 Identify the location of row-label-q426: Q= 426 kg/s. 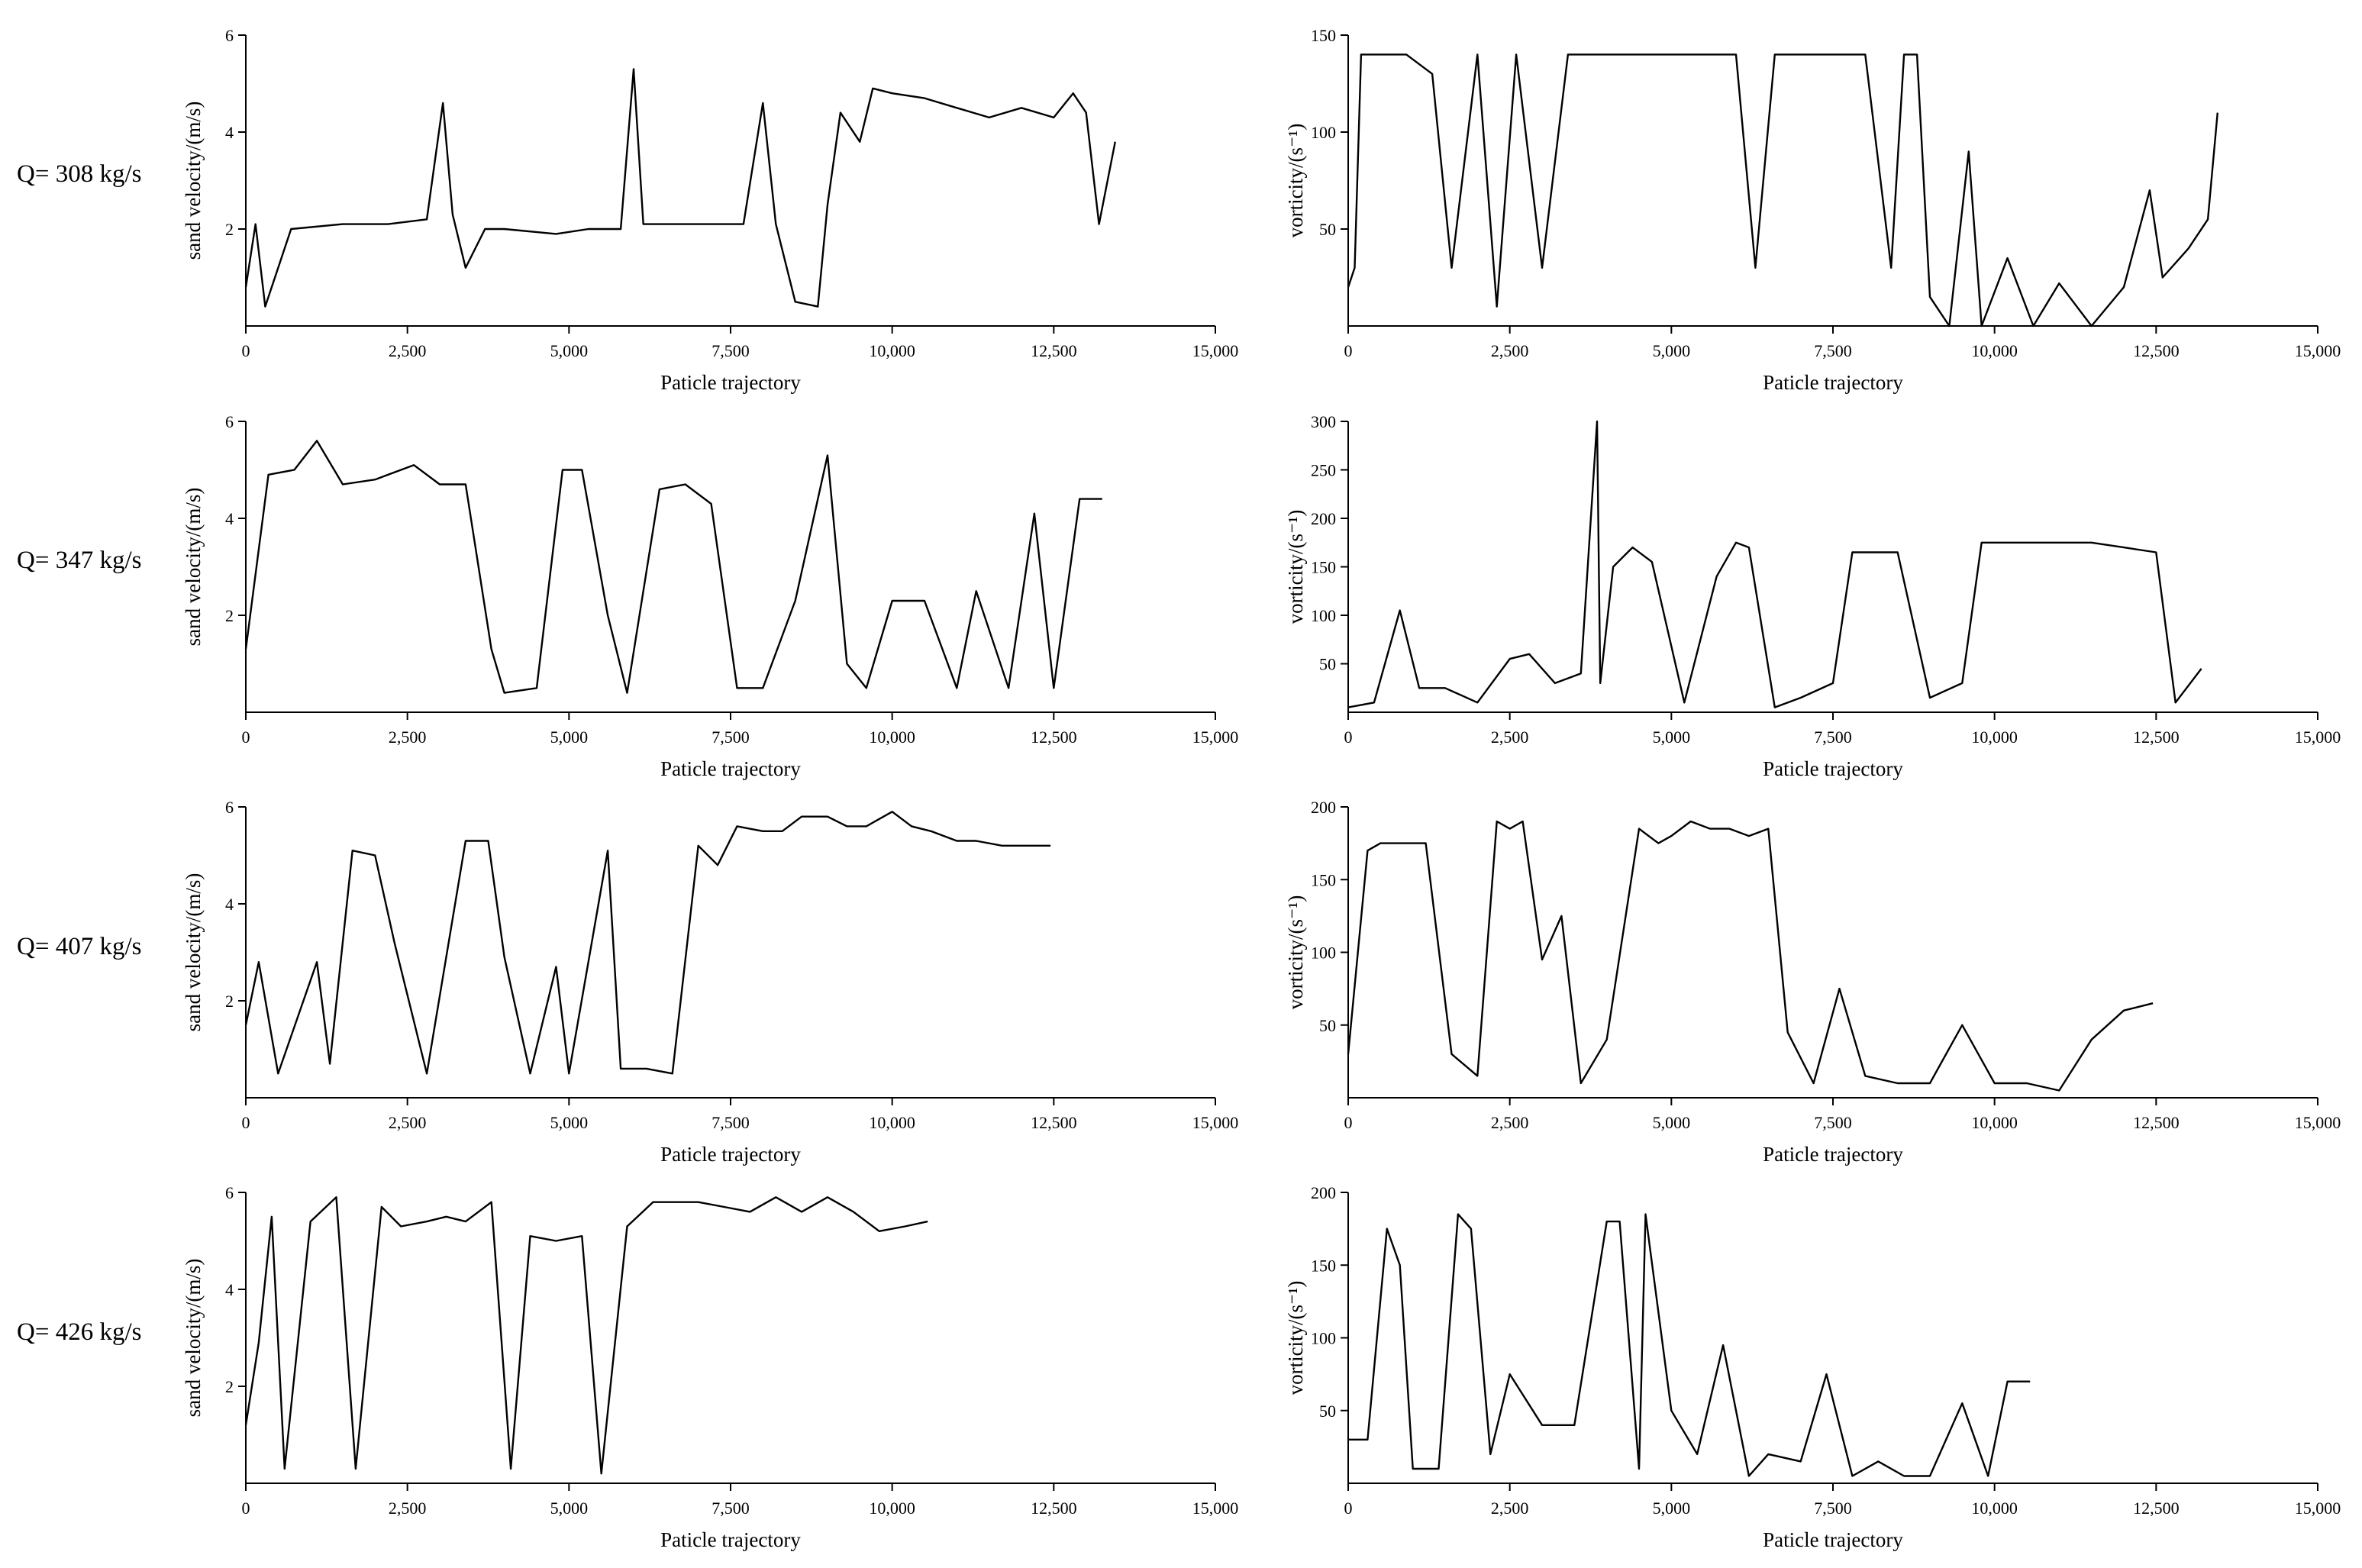
(79, 1332).